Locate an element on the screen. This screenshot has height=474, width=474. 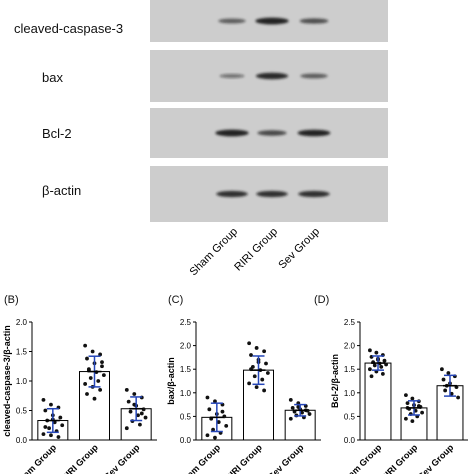
y-axis-title: cleaved-caspase-3/β-actin is located at coordinates (7, 381).